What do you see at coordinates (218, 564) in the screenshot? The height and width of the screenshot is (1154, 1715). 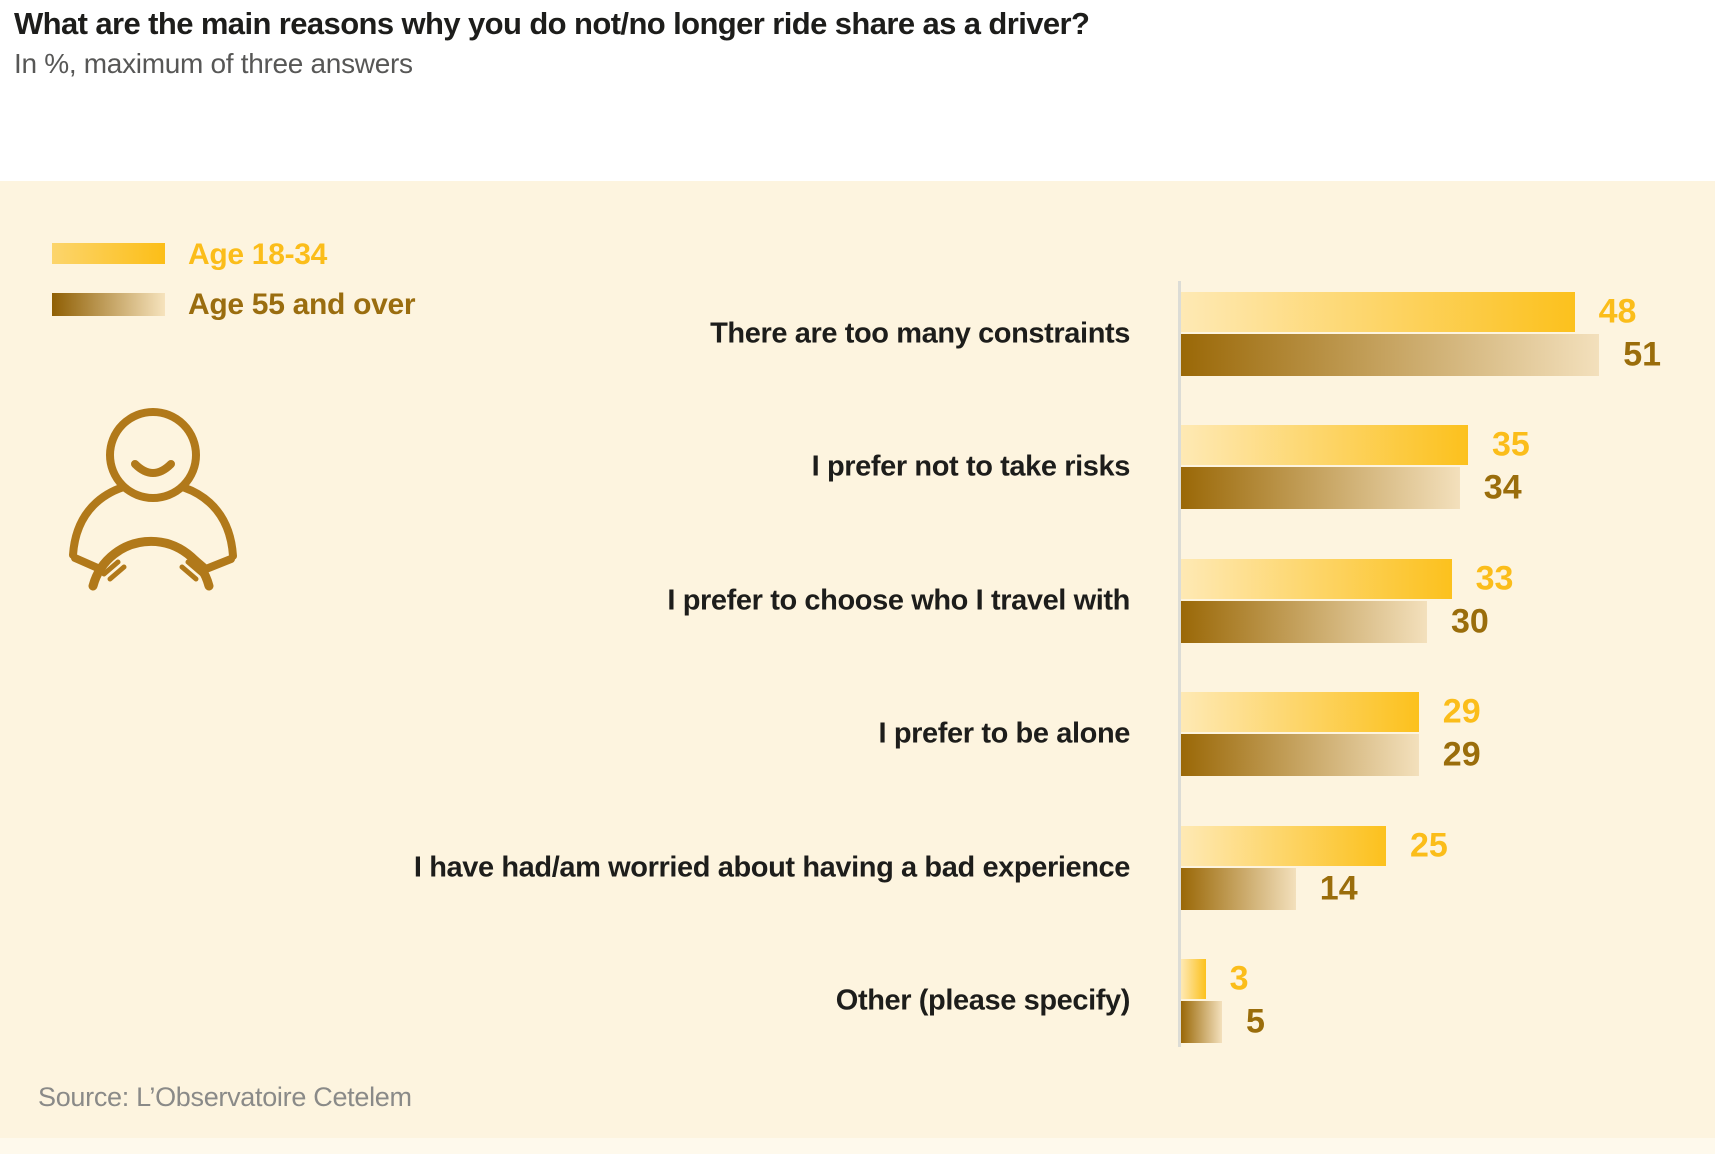 I see `driver-right-forearm` at bounding box center [218, 564].